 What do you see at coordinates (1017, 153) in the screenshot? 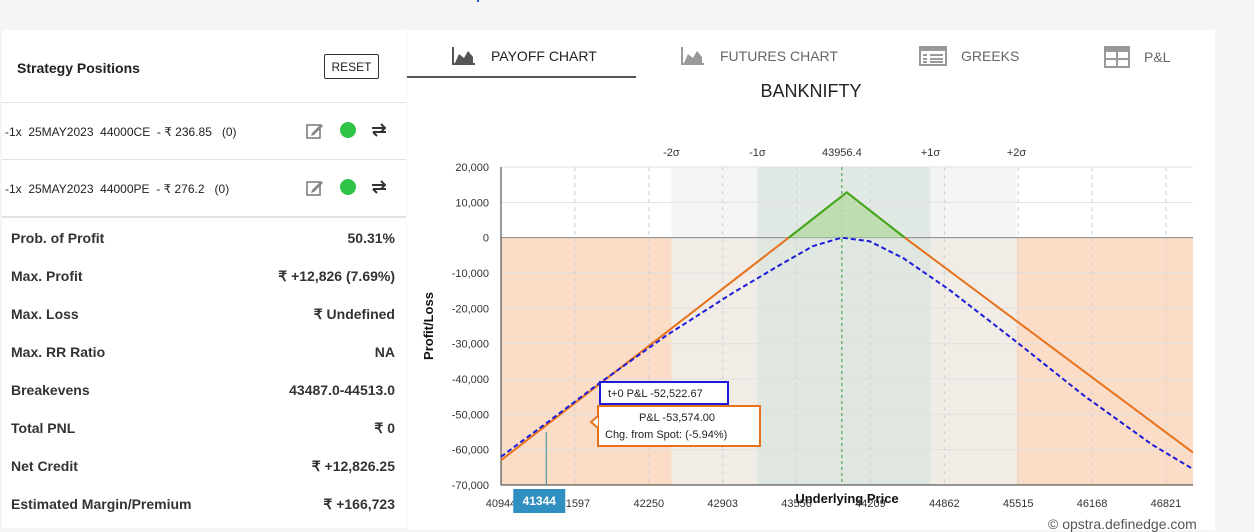
I see `sigma-label: +2σ` at bounding box center [1017, 153].